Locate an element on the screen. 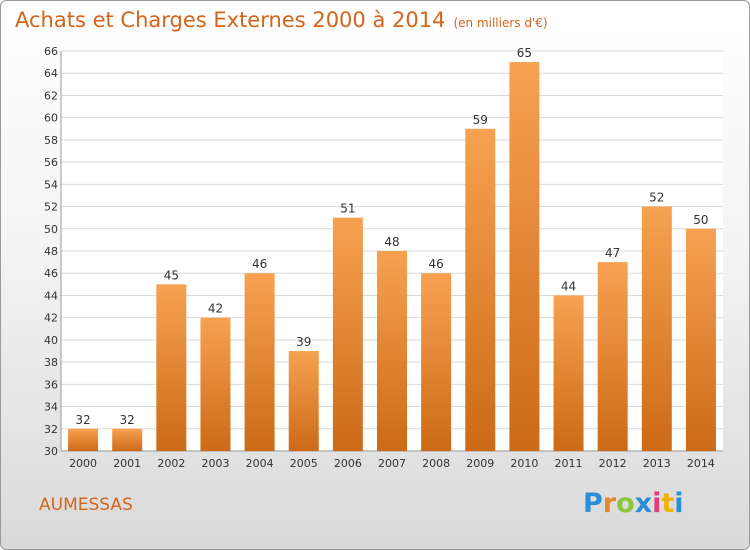 The image size is (750, 550). chart-subtitle: (en milliers d'€) is located at coordinates (500, 23).